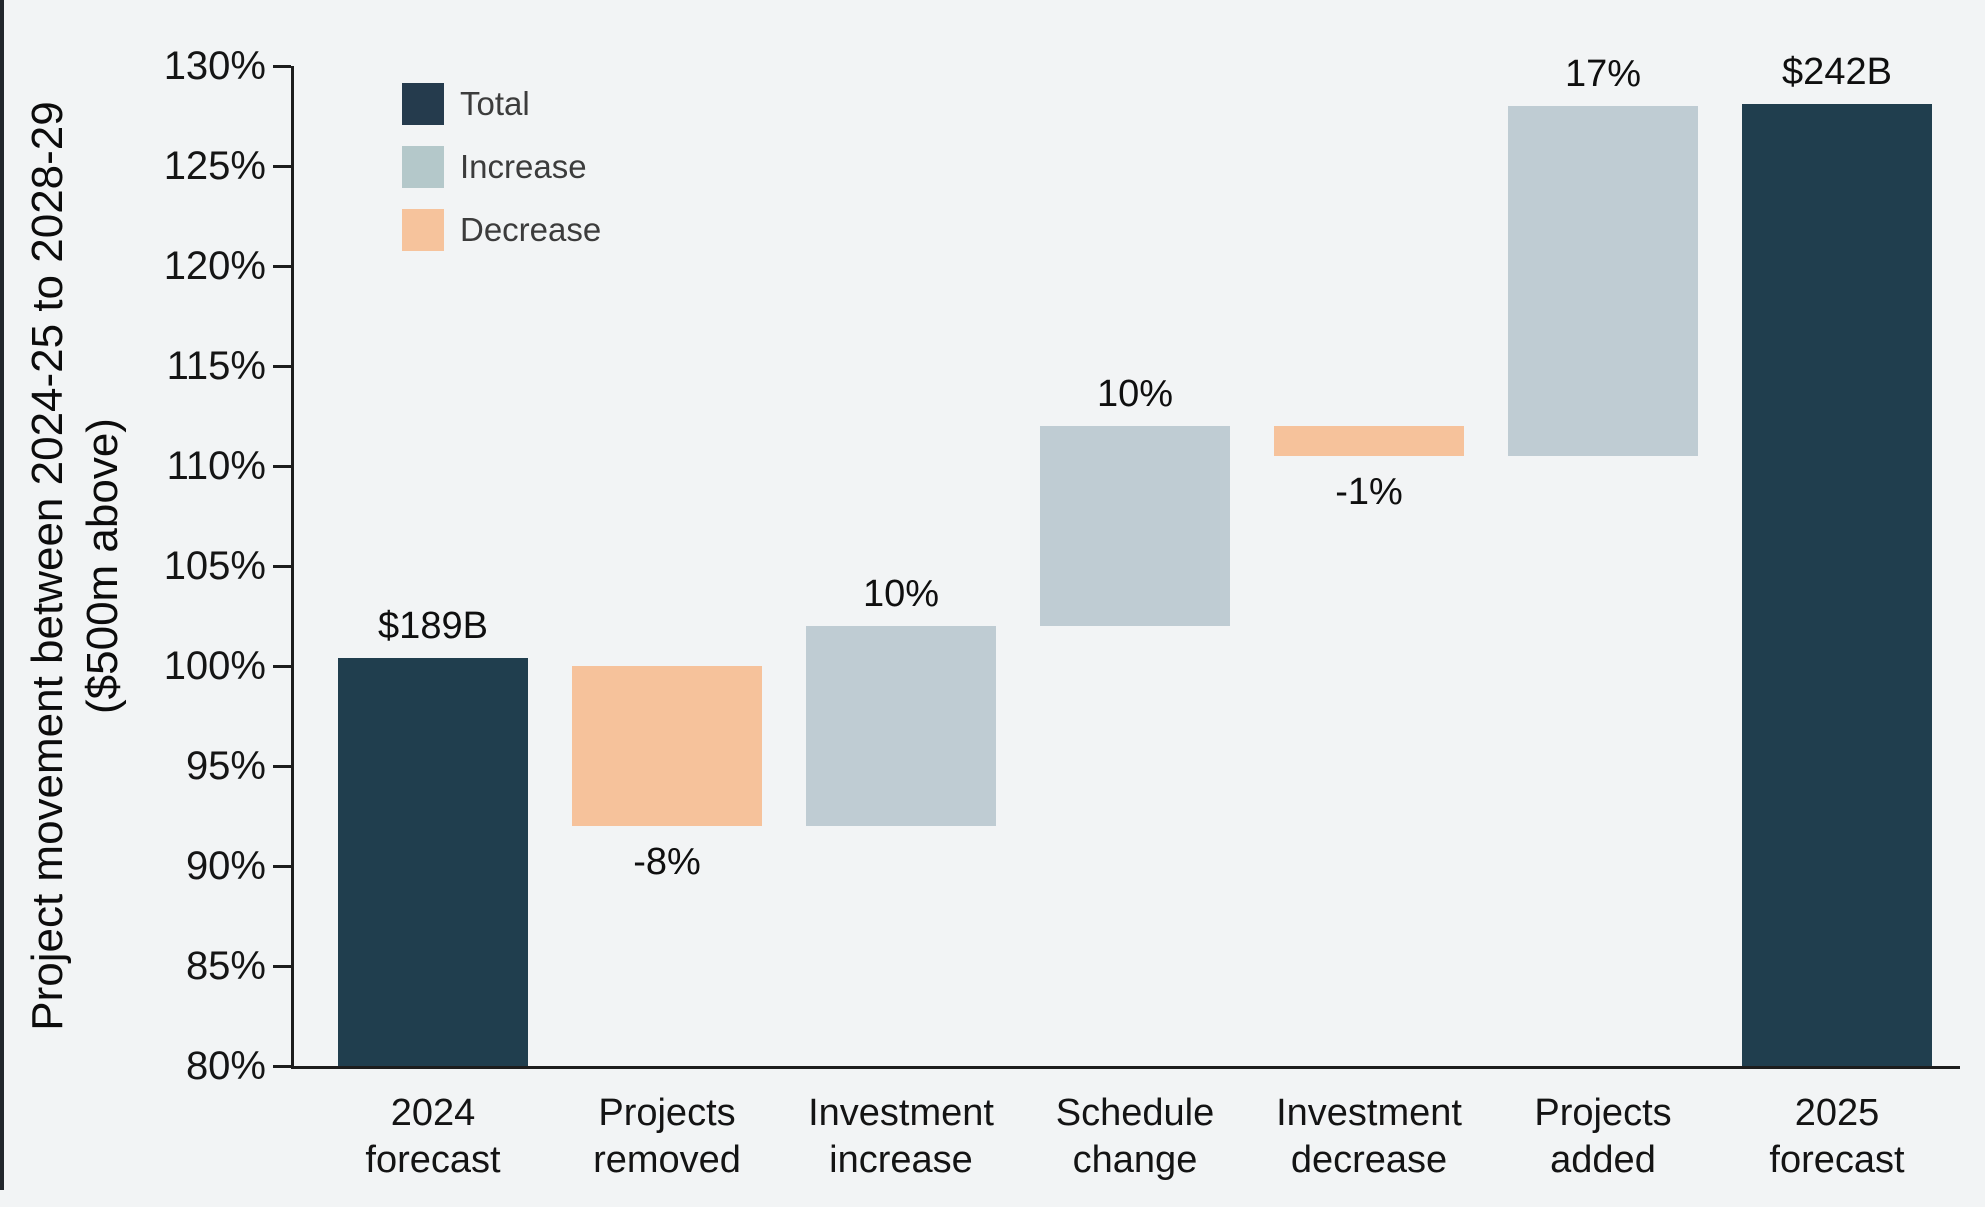 This screenshot has width=1985, height=1207. Describe the element at coordinates (2, 595) in the screenshot. I see `left-border-line` at that location.